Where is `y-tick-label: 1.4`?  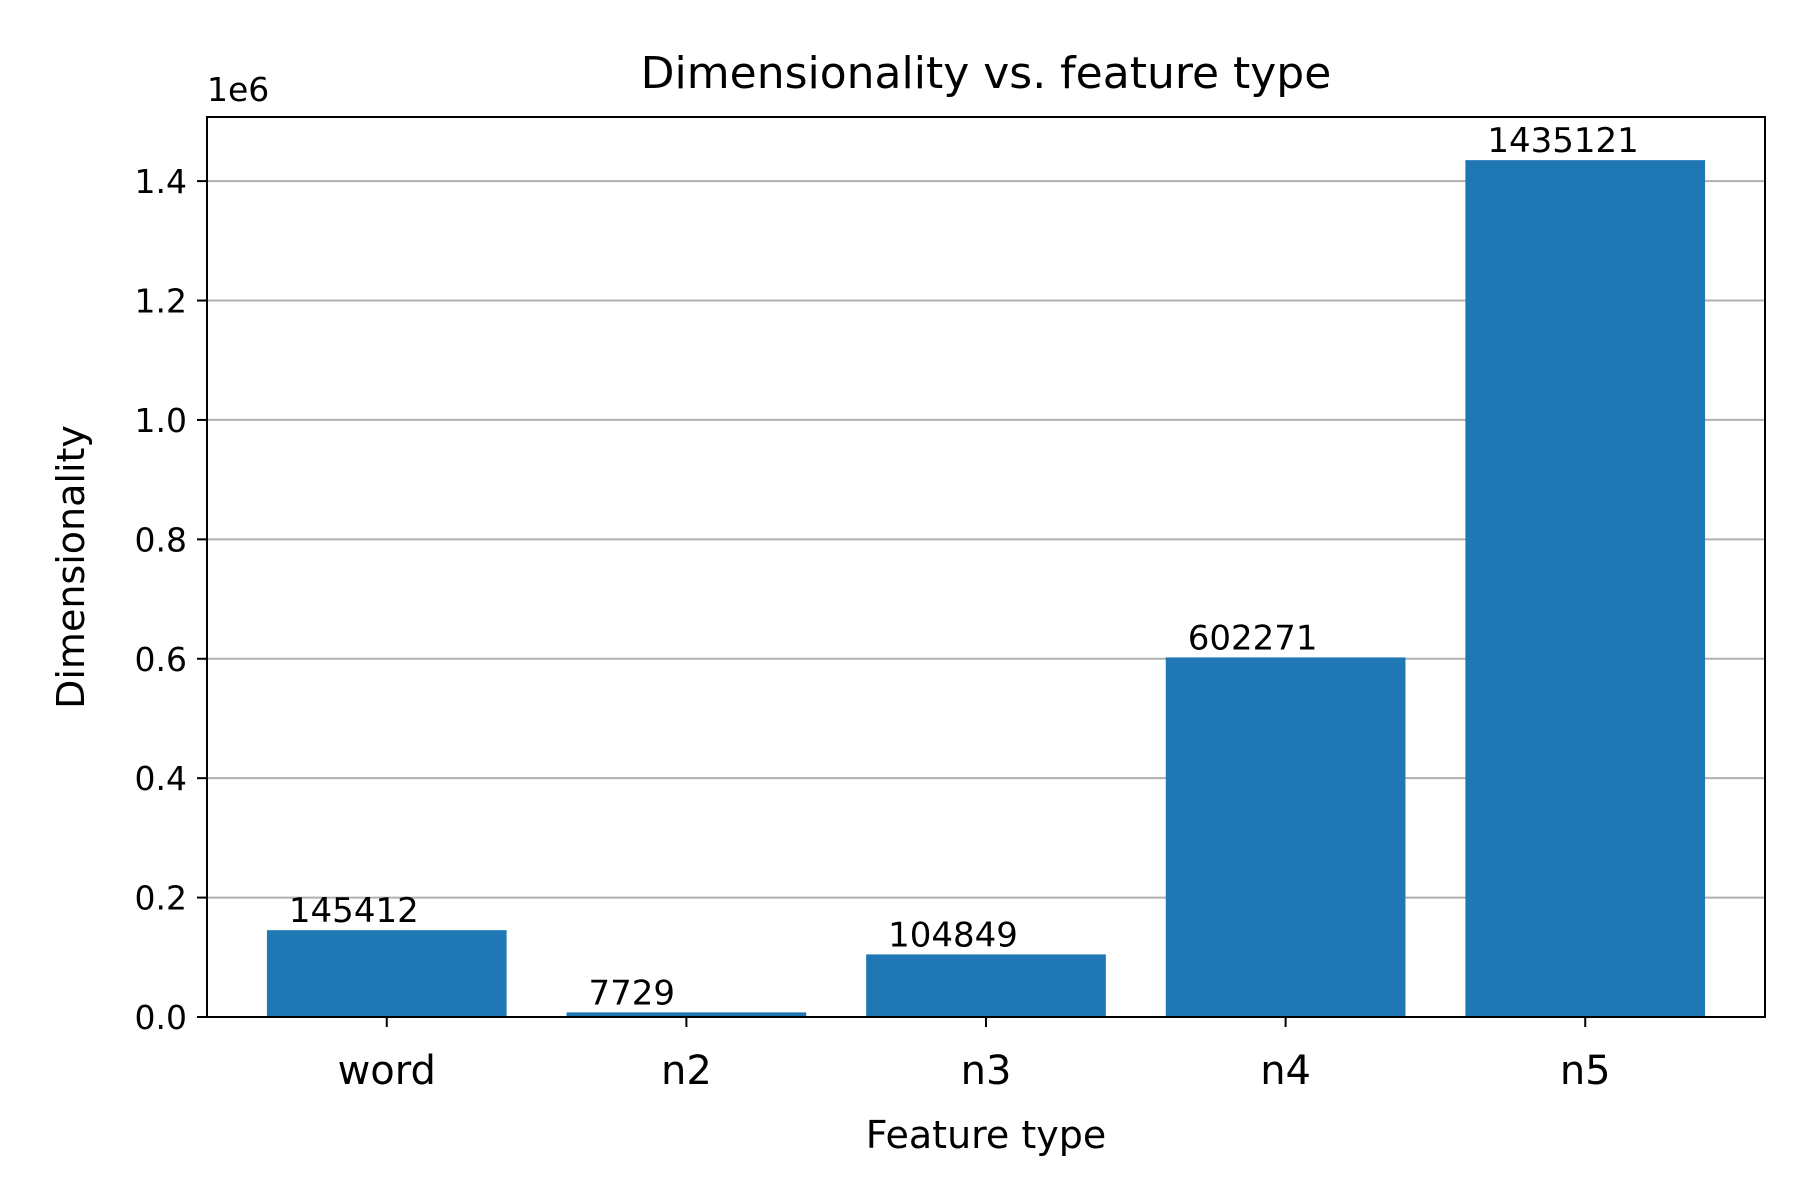
y-tick-label: 1.4 is located at coordinates (161, 181).